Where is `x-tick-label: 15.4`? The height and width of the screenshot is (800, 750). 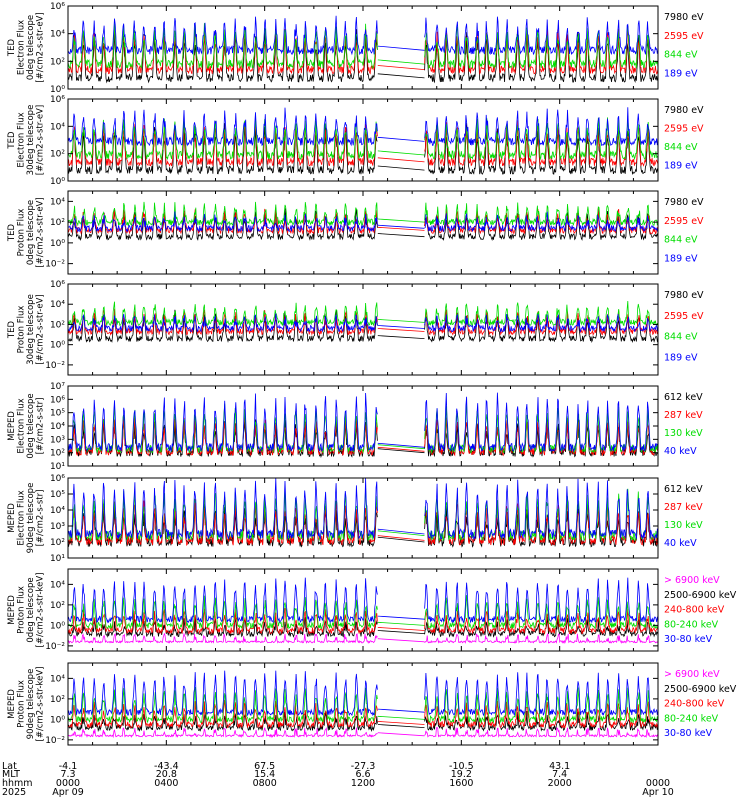
x-tick-label: 15.4 is located at coordinates (264, 774).